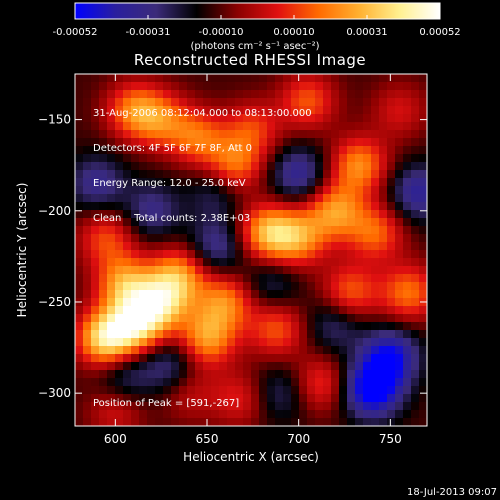  What do you see at coordinates (254, 46) in the screenshot?
I see `colorbar-unit-label: (photons cm⁻² s⁻¹ asec⁻²)` at bounding box center [254, 46].